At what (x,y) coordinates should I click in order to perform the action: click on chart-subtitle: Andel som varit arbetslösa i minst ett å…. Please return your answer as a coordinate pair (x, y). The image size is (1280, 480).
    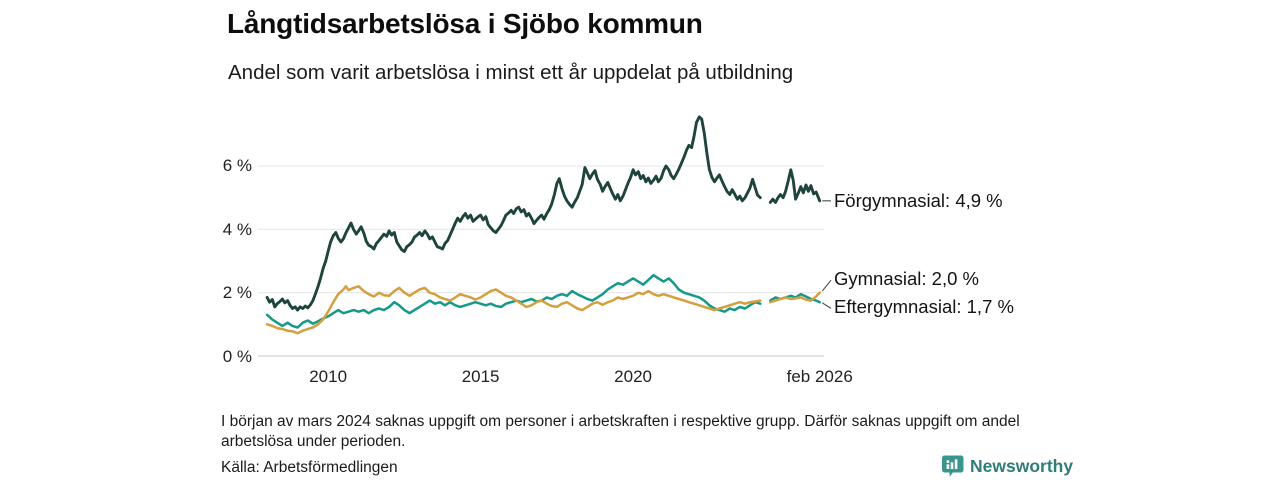
    Looking at the image, I should click on (511, 72).